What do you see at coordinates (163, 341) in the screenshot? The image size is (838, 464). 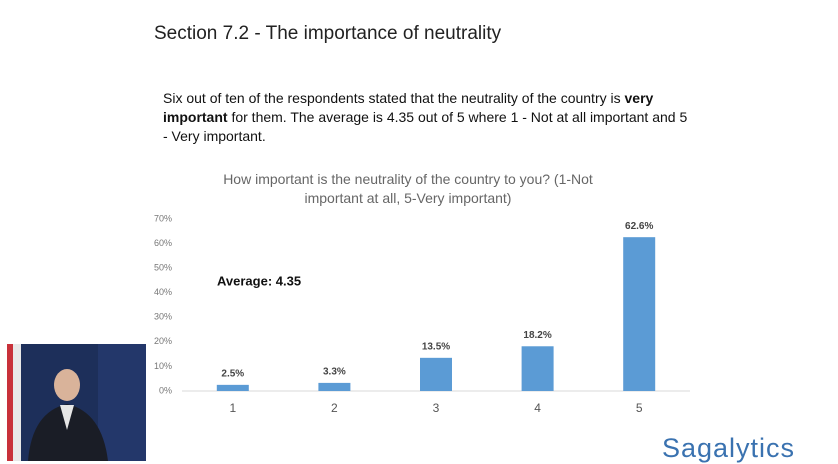 I see `y-tick-label: 20%` at bounding box center [163, 341].